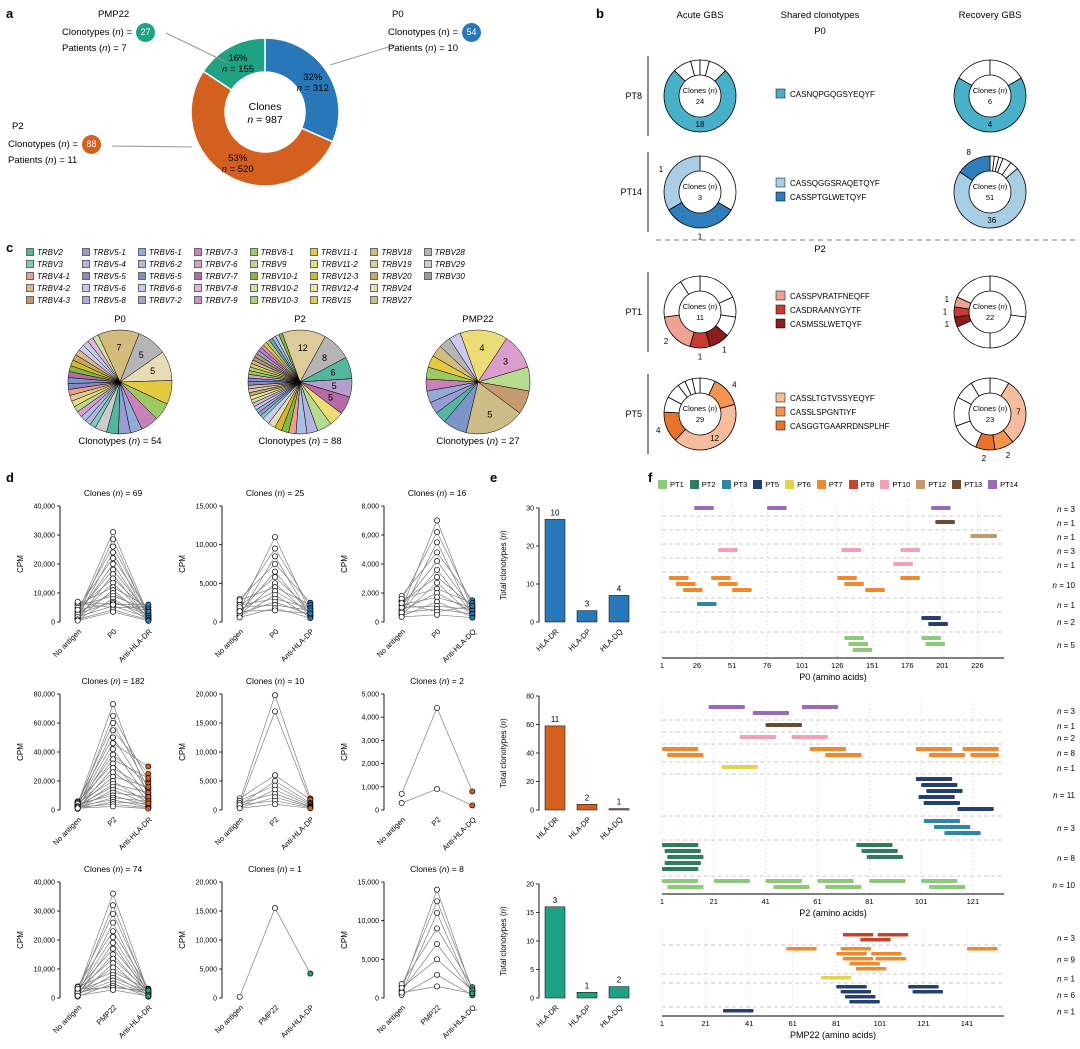  What do you see at coordinates (215, 276) in the screenshot?
I see `trbv-legend-item: TRBV7-7` at bounding box center [215, 276].